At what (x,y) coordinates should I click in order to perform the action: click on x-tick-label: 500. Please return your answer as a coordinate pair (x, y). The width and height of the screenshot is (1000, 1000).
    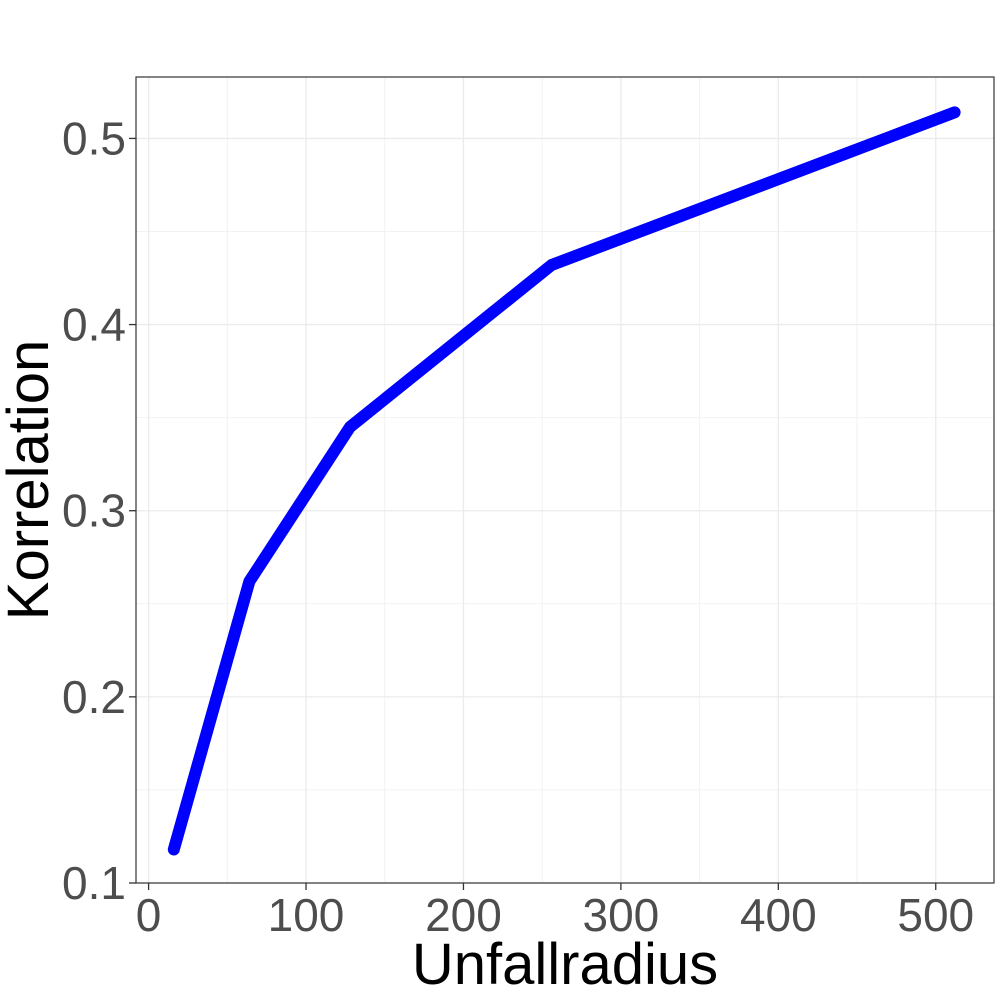
    Looking at the image, I should click on (935, 915).